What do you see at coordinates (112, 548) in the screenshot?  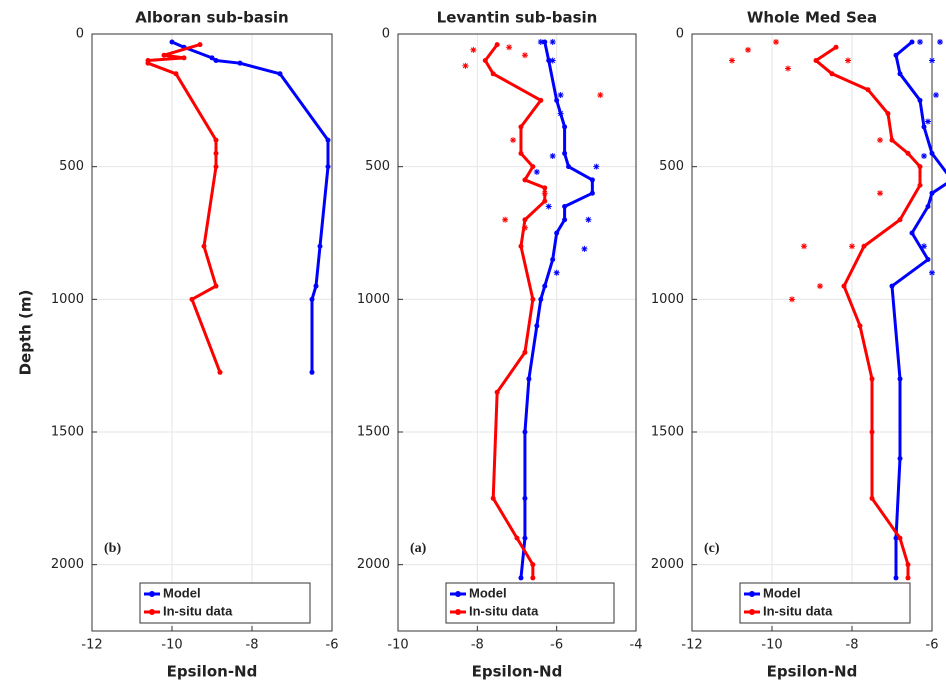 I see `panel-label: (b)` at bounding box center [112, 548].